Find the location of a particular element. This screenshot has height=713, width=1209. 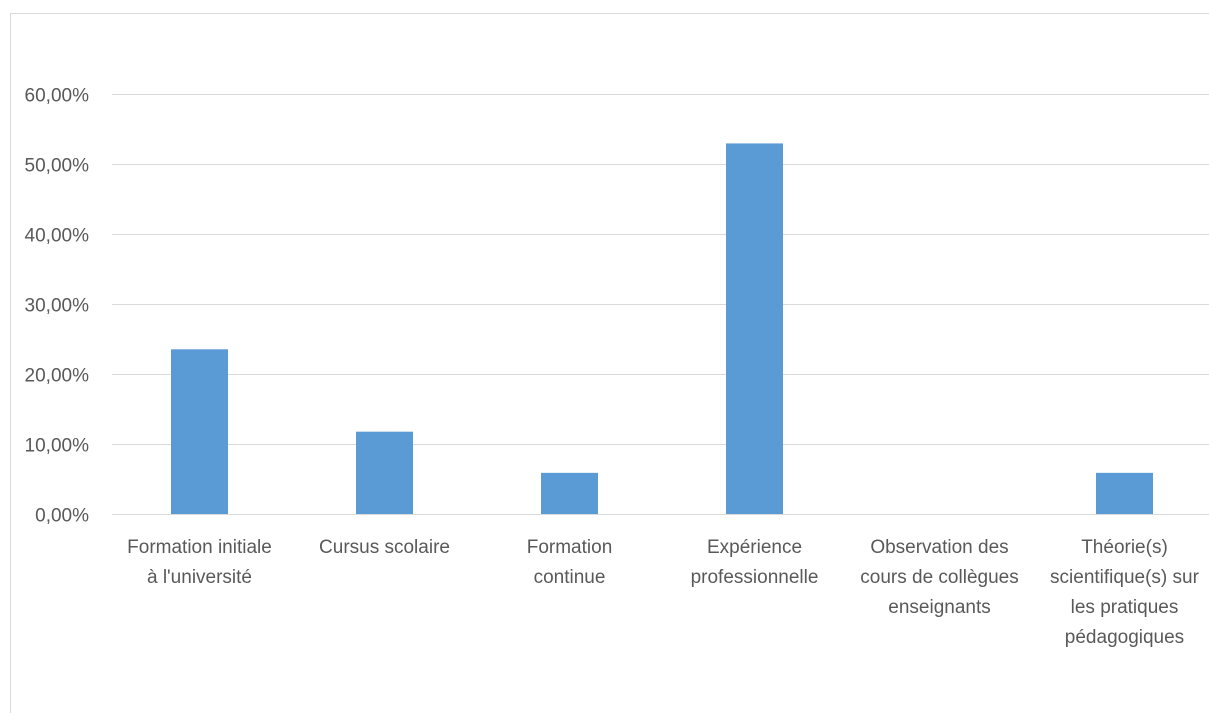

x-category-label: Cursus scolaire is located at coordinates (384, 547).